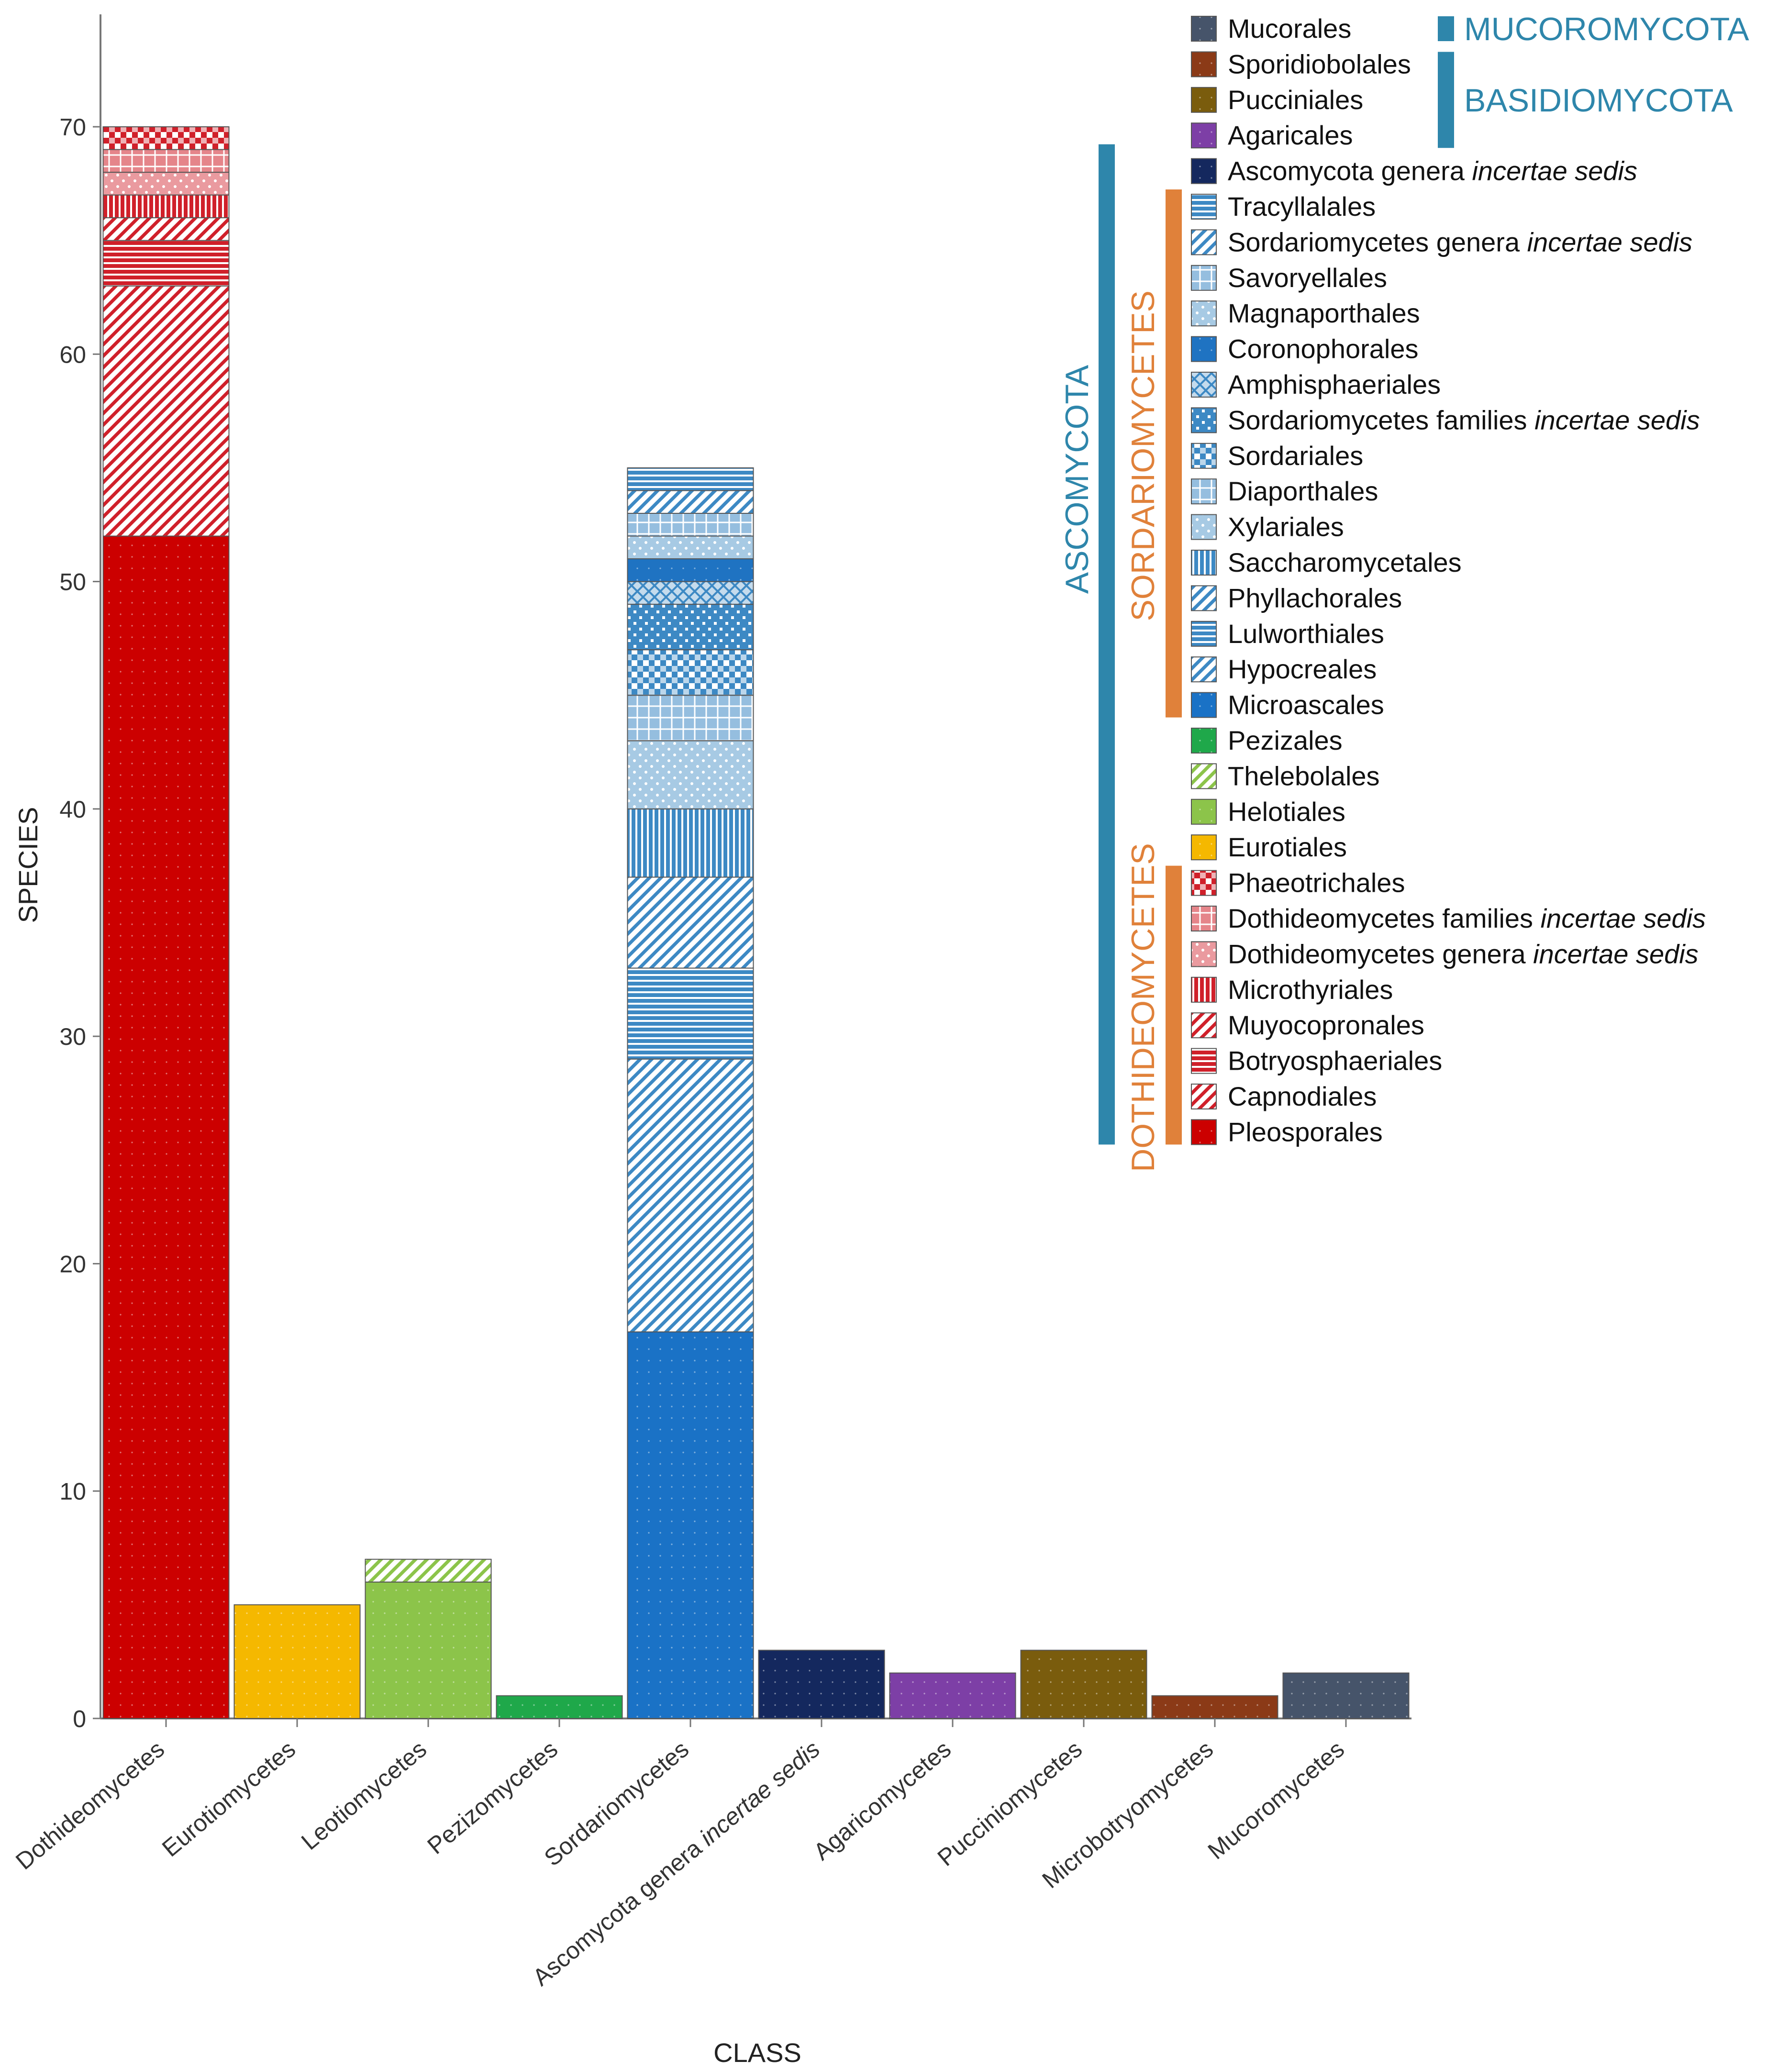 Image resolution: width=1789 pixels, height=2072 pixels. Describe the element at coordinates (1445, 954) in the screenshot. I see `legend-item-dothi-genera: Dothideomycetes genera incertae sedis` at that location.